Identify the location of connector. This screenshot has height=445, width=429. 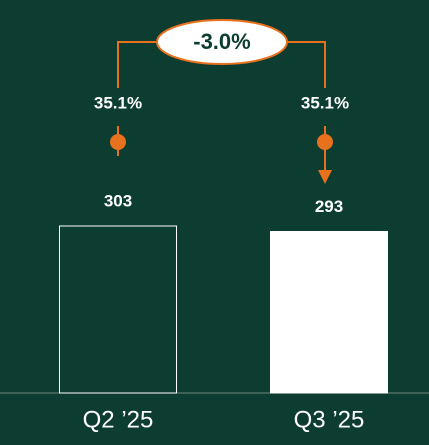
(221, 64).